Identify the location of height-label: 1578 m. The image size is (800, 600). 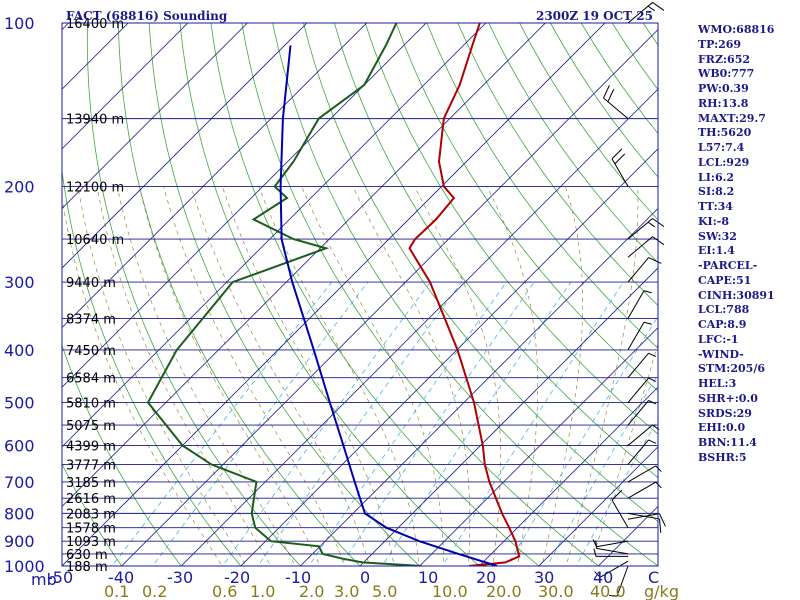
(91, 529).